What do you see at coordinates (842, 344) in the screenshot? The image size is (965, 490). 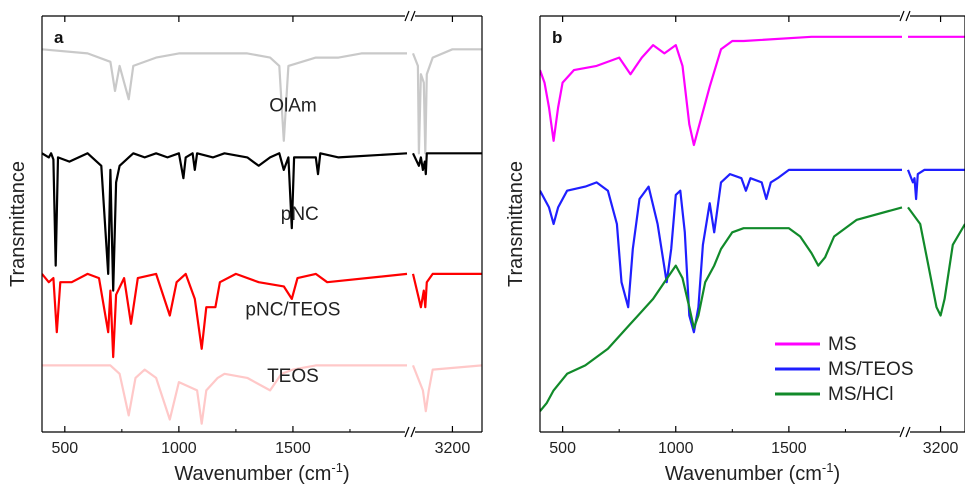 I see `legend-entry: MS` at bounding box center [842, 344].